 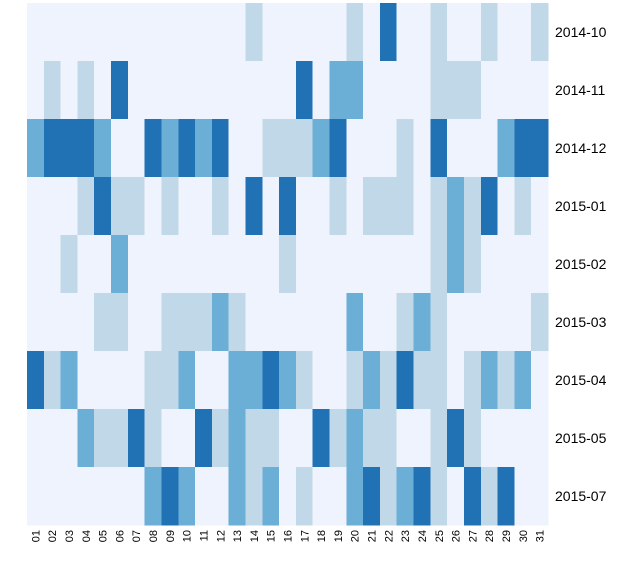 What do you see at coordinates (36, 536) in the screenshot?
I see `x-tick-label: 01` at bounding box center [36, 536].